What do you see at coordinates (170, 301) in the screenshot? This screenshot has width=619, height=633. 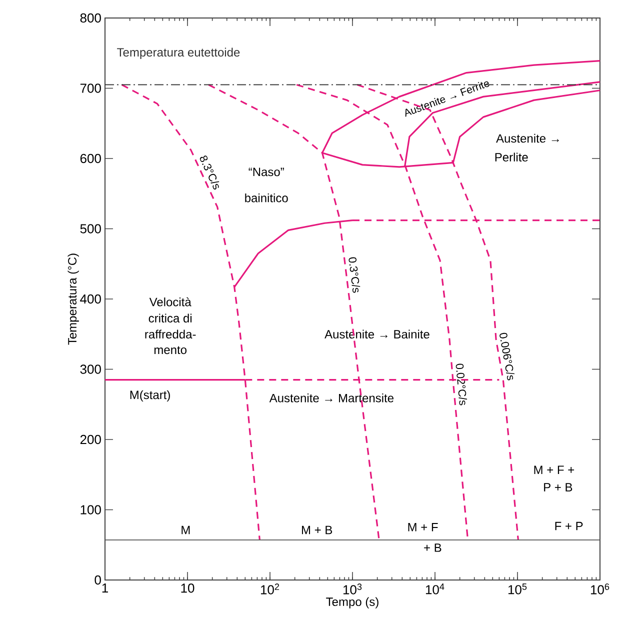 I see `annotation: Velocità` at bounding box center [170, 301].